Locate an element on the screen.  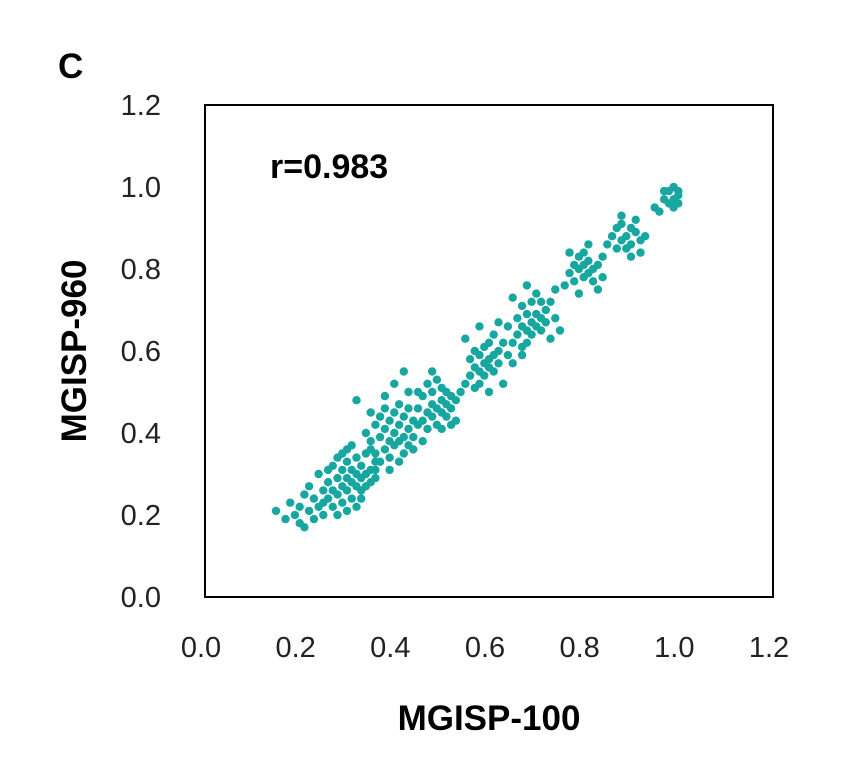
y-tick-label: 0.8 is located at coordinates (141, 270).